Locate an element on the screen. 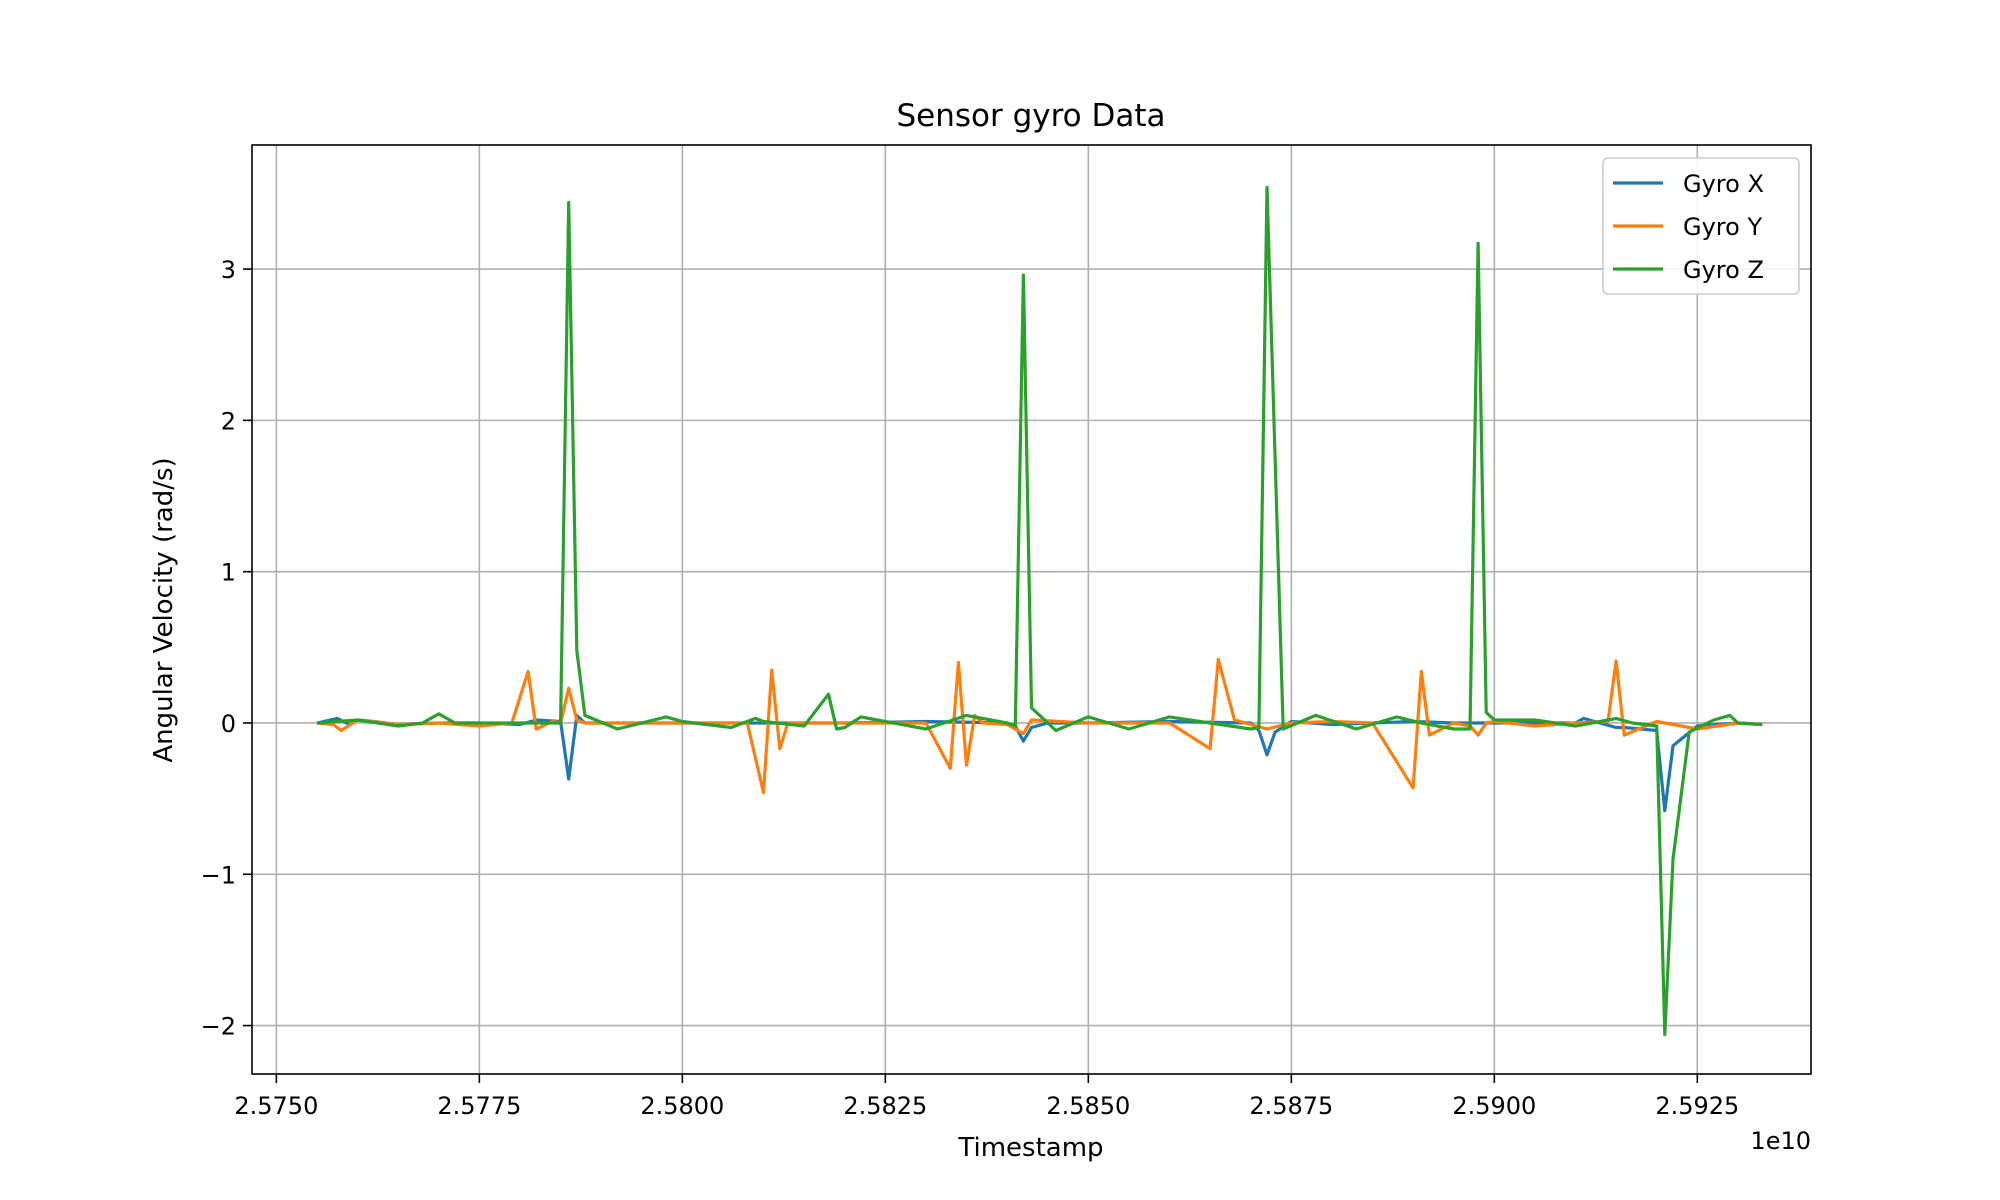 The width and height of the screenshot is (2000, 1200). x-tick-label: 2.5800 is located at coordinates (682, 1106).